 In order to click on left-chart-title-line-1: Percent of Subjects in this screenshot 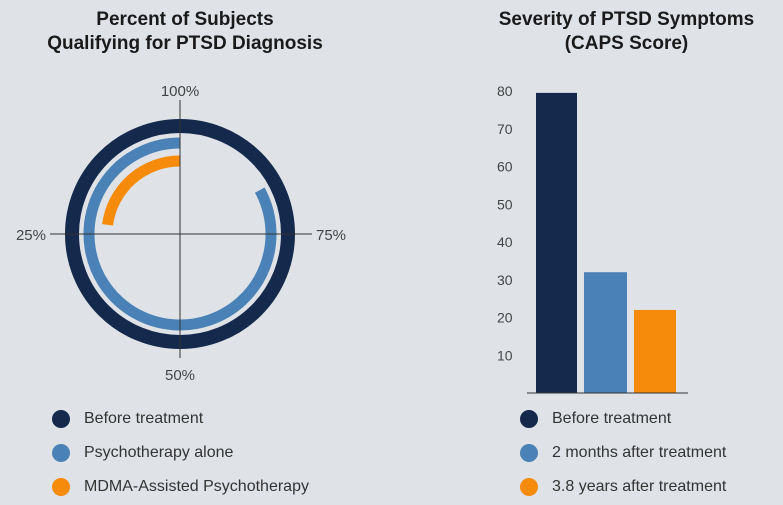, I will do `click(185, 19)`.